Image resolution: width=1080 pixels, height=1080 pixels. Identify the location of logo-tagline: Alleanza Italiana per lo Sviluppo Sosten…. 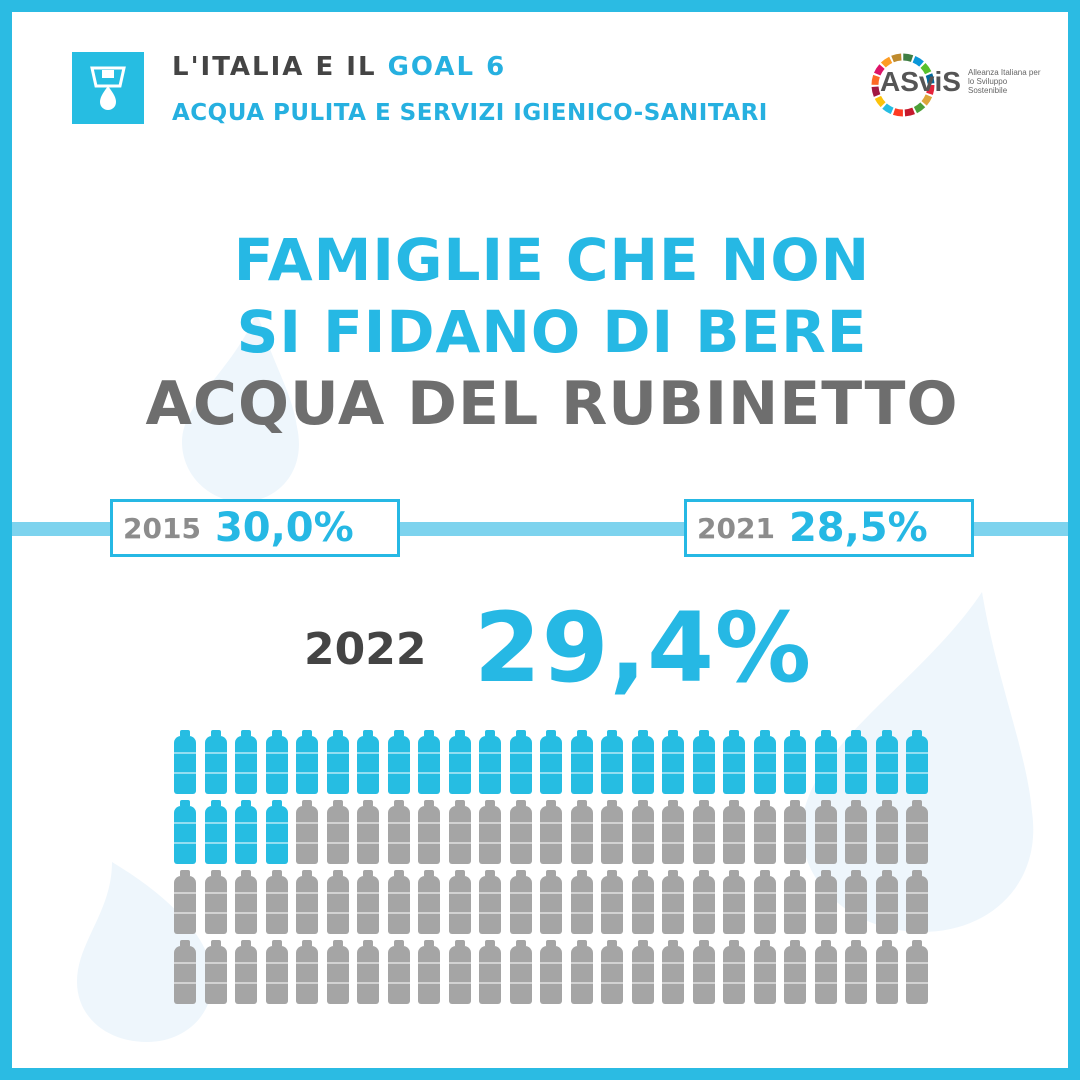
(1004, 81).